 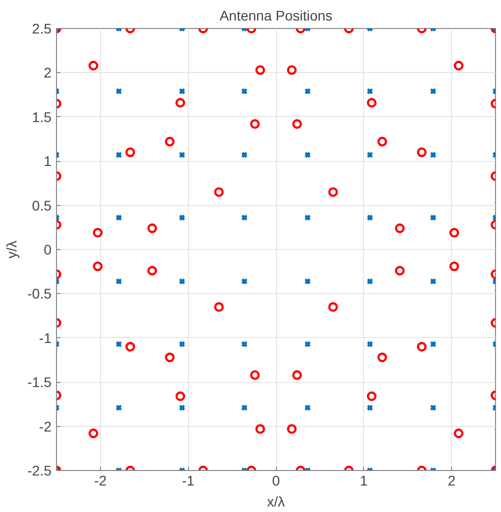 I want to click on y-tick-label: -1.5, so click(x=39, y=382).